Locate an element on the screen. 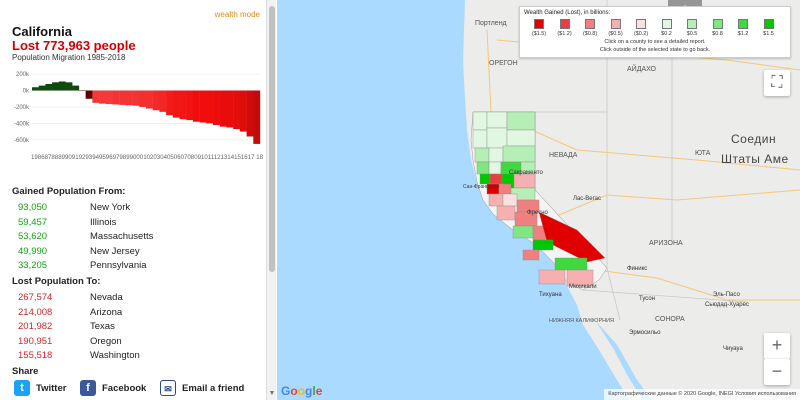  bar-1994 is located at coordinates (96, 96).